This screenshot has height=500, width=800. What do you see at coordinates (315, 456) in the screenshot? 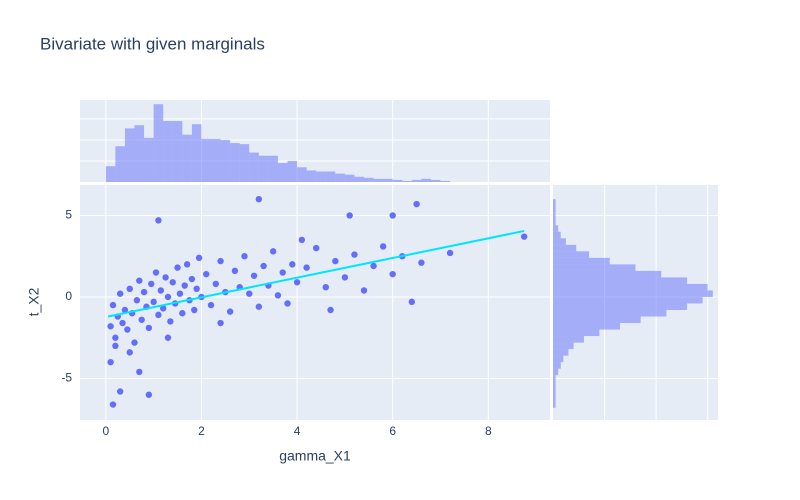
I see `x-axis-title: gamma_X1` at bounding box center [315, 456].